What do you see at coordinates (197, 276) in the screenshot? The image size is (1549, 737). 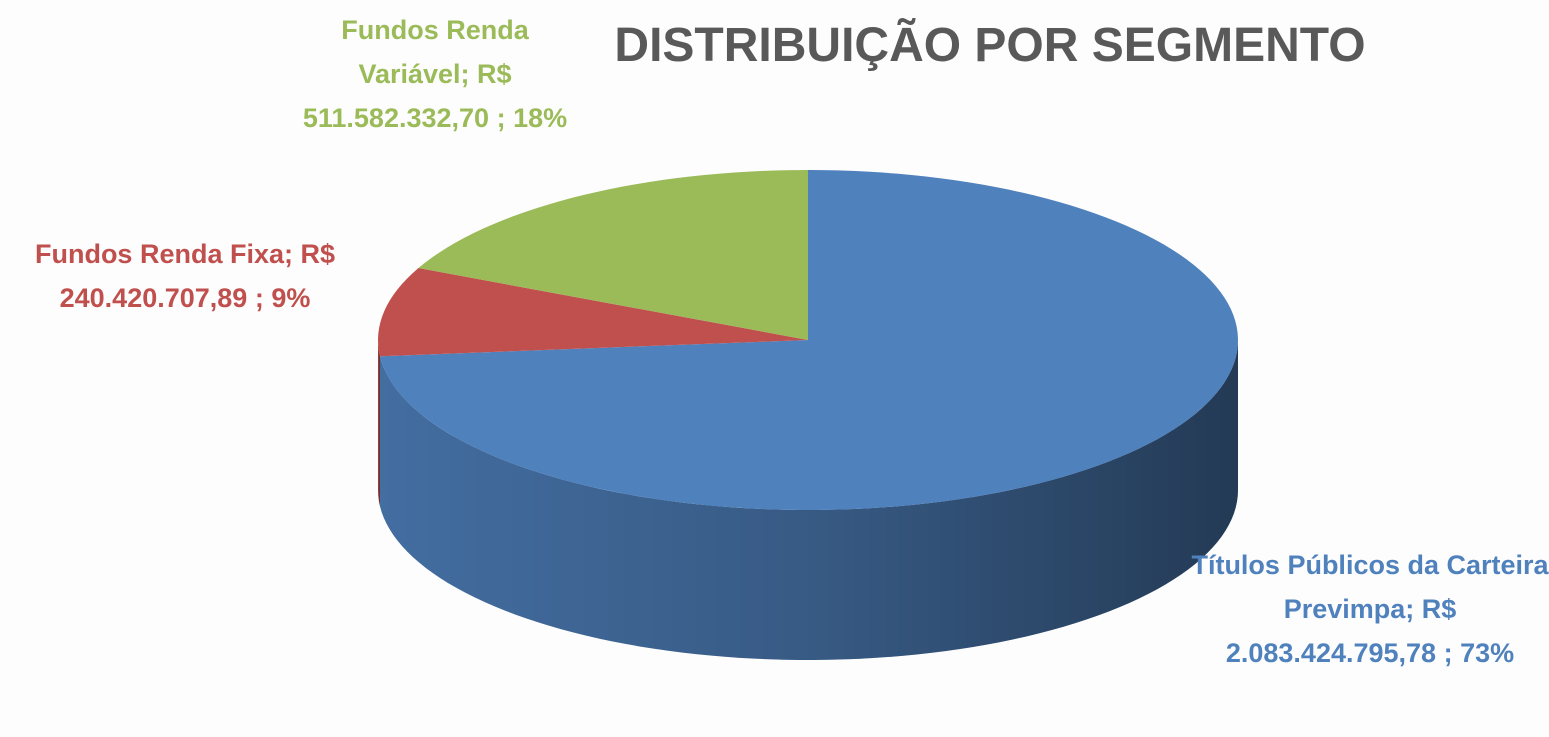 I see `label-value: R$ 240.420.707,89` at bounding box center [197, 276].